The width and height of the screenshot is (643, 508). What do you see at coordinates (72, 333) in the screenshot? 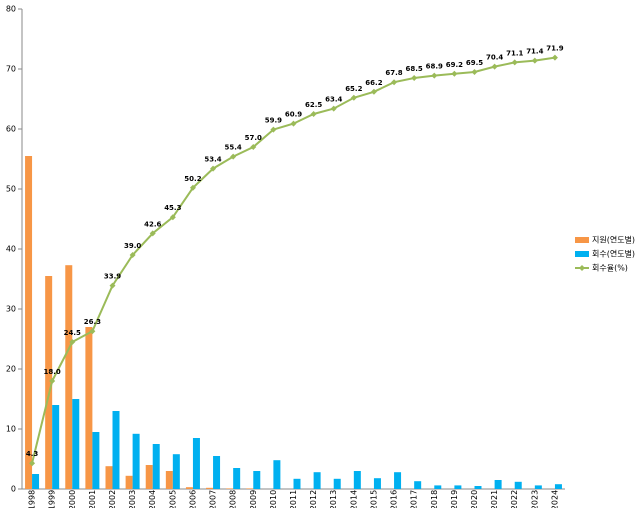
I see `data-label: 24.5` at bounding box center [72, 333].